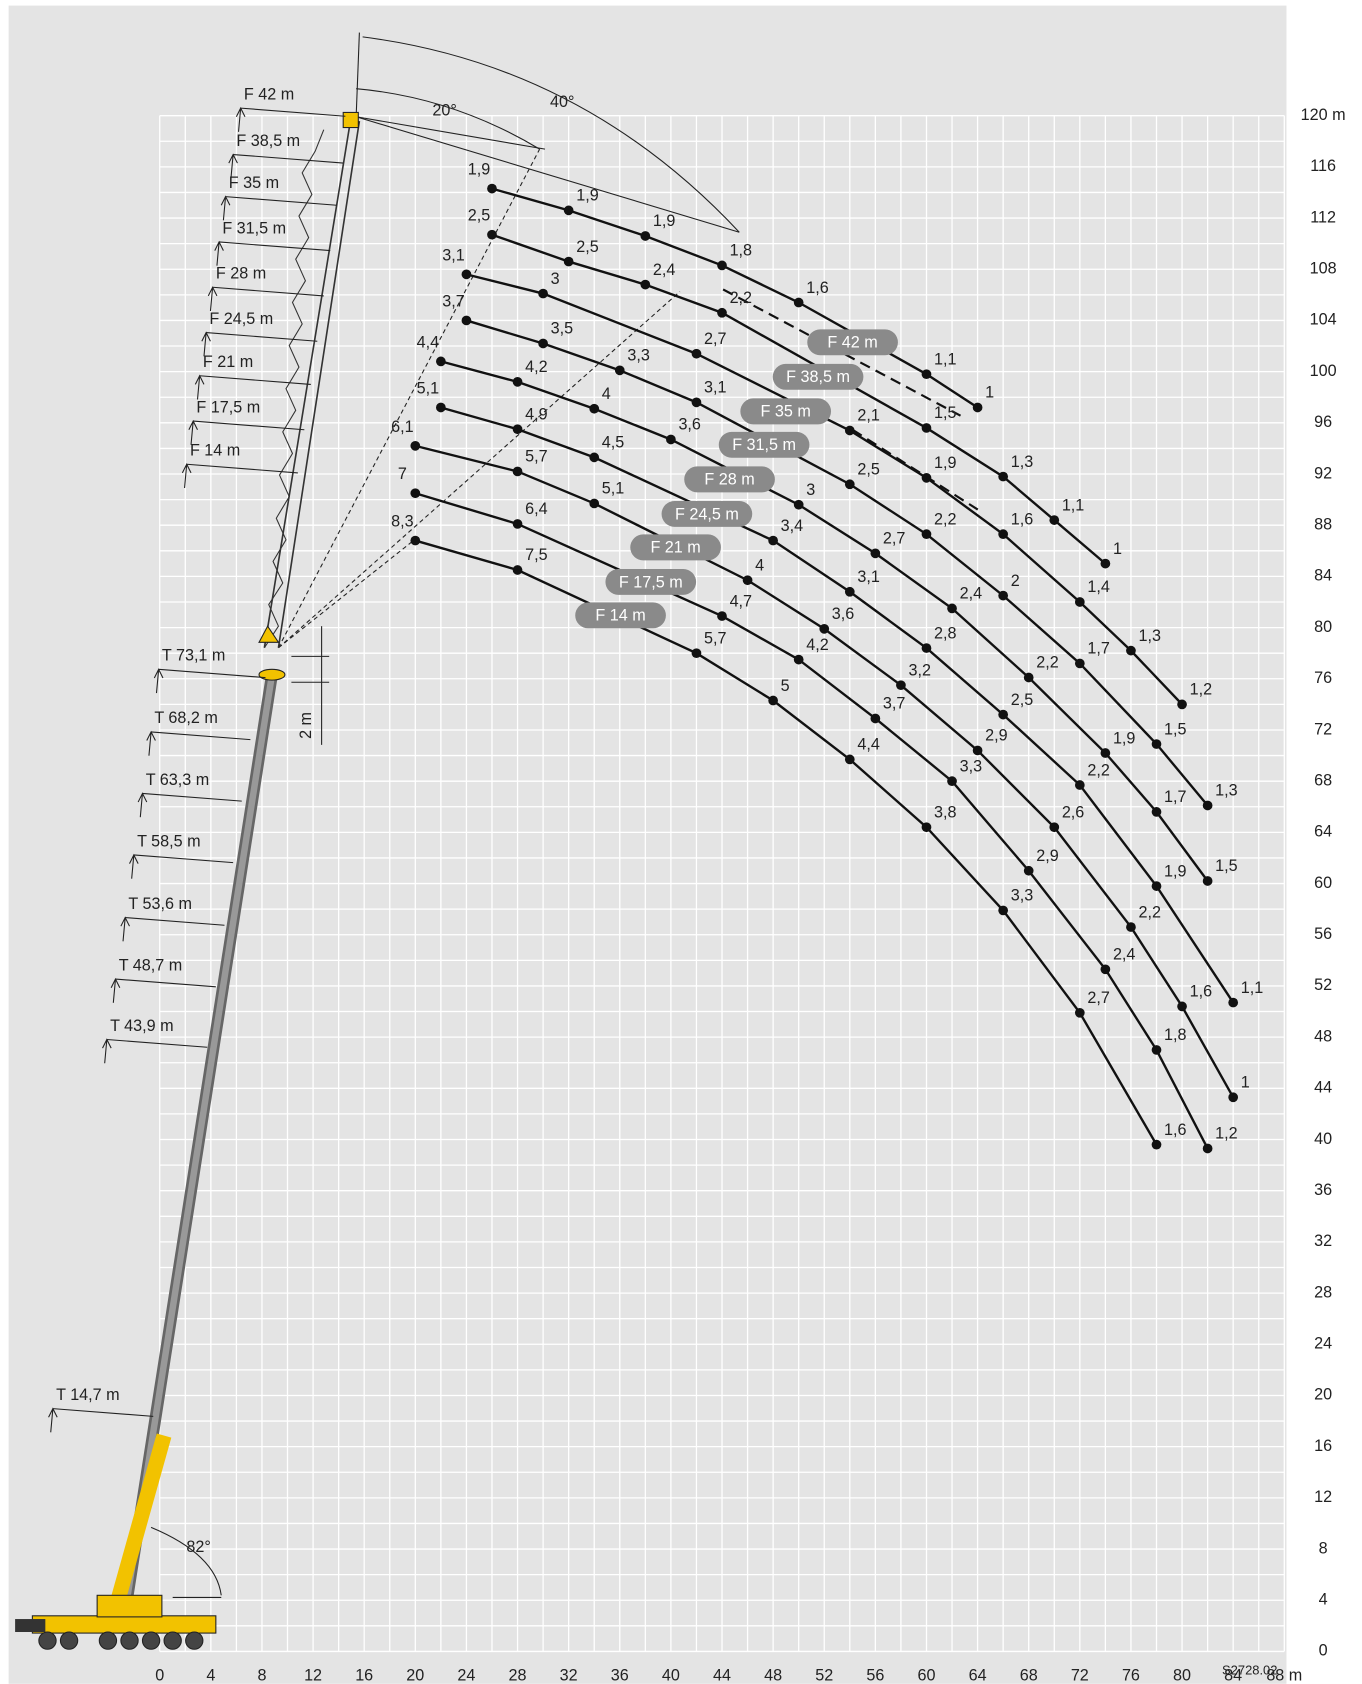 Image resolution: width=1362 pixels, height=1684 pixels. Describe the element at coordinates (824, 1675) in the screenshot. I see `x-tick-label: 52` at that location.